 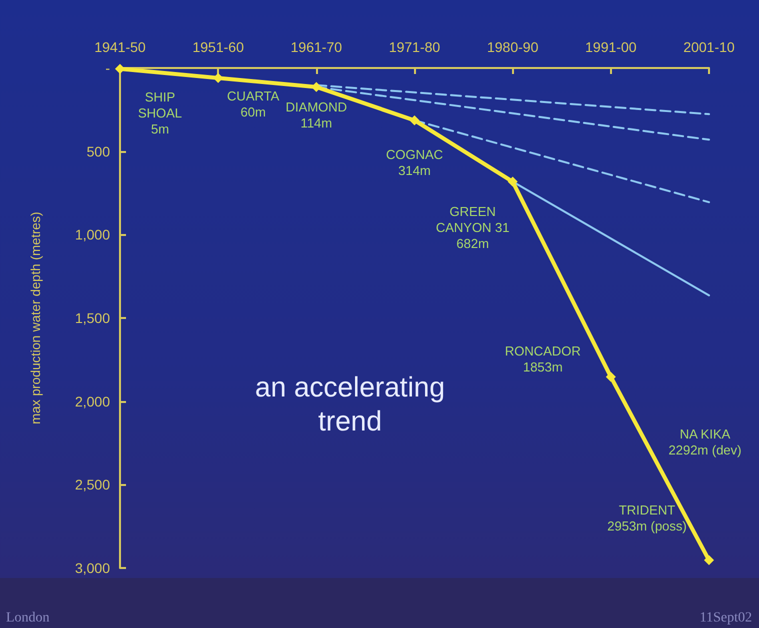 I want to click on annotation: DIAMOND 114m, so click(x=317, y=115).